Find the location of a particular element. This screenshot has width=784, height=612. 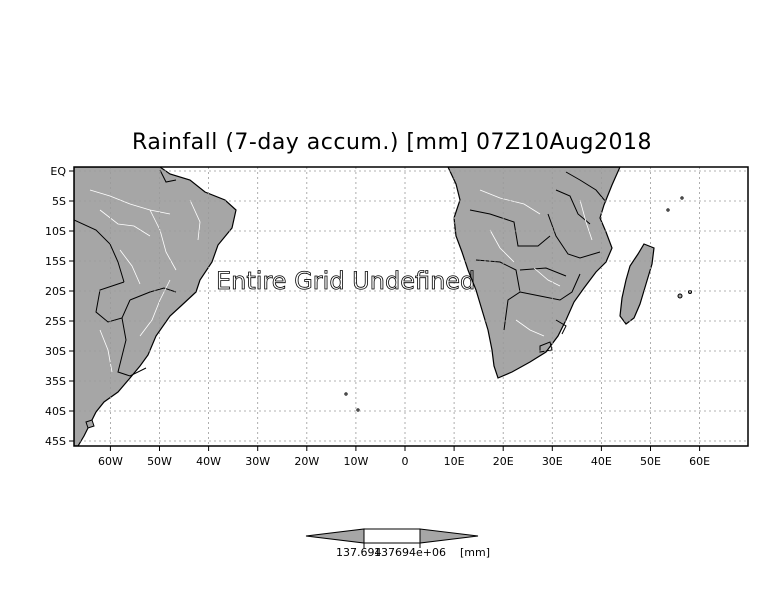

lat-tick-label: 5S is located at coordinates (59, 201).